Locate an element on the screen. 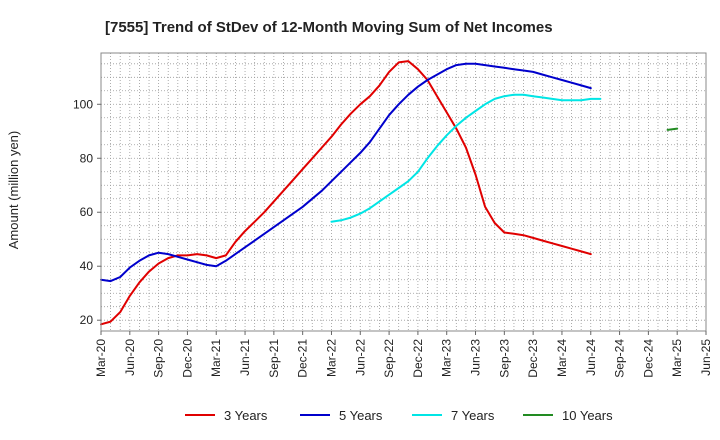  legend-label: 10 Years is located at coordinates (587, 415).